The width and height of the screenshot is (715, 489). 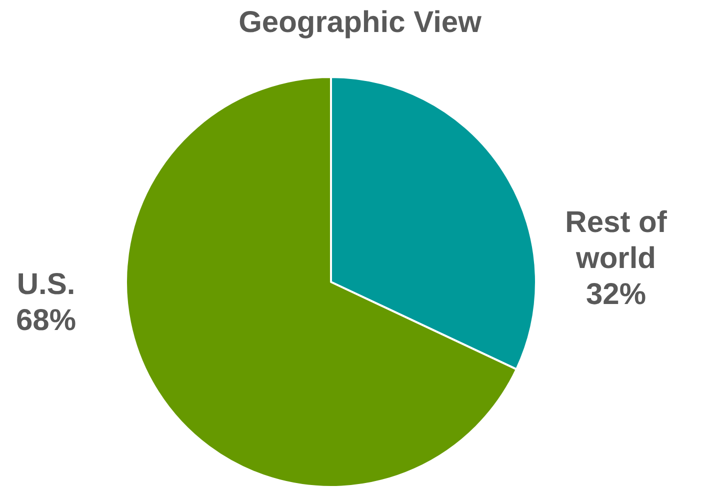 I want to click on slice-label: U.S., so click(x=46, y=284).